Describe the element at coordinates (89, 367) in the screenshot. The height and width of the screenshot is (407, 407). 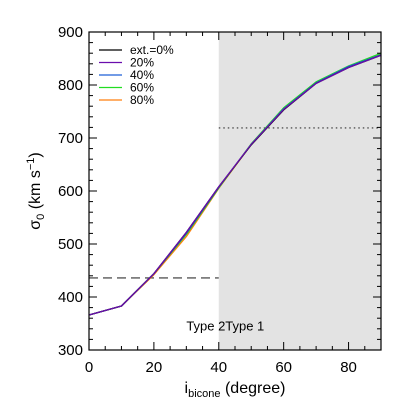
I see `x-tick-label: 0` at that location.